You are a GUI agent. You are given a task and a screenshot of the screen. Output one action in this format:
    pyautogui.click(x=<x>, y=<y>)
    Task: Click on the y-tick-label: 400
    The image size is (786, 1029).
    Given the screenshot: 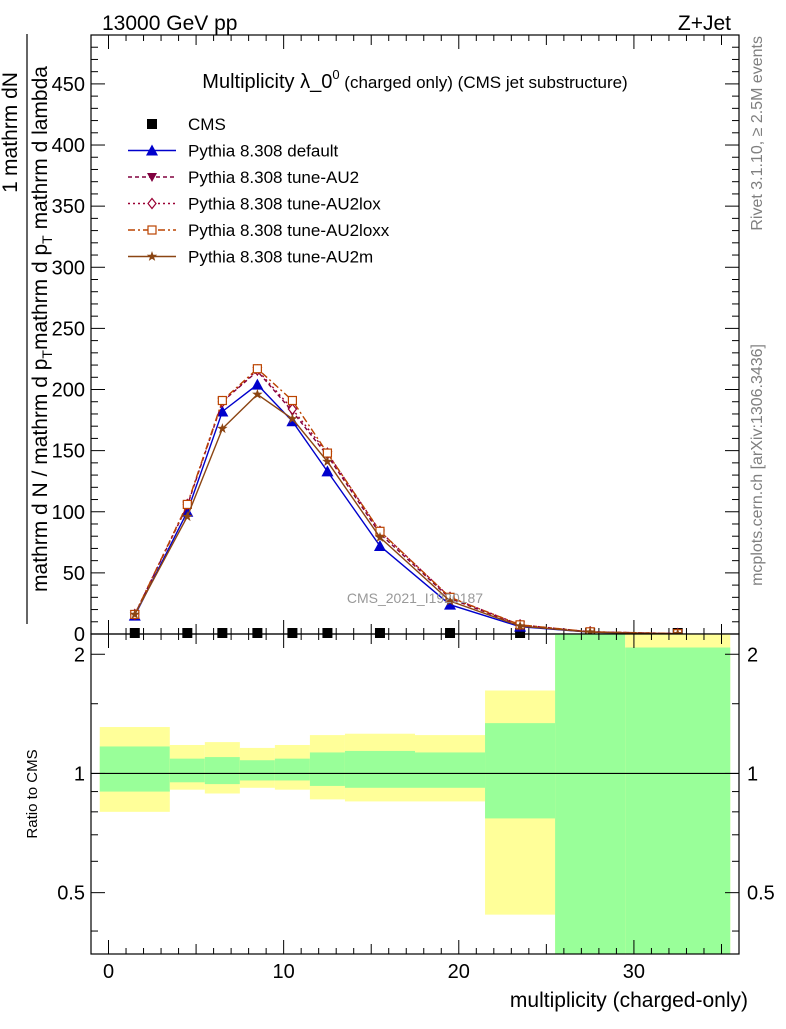 What is the action you would take?
    pyautogui.click(x=68, y=146)
    